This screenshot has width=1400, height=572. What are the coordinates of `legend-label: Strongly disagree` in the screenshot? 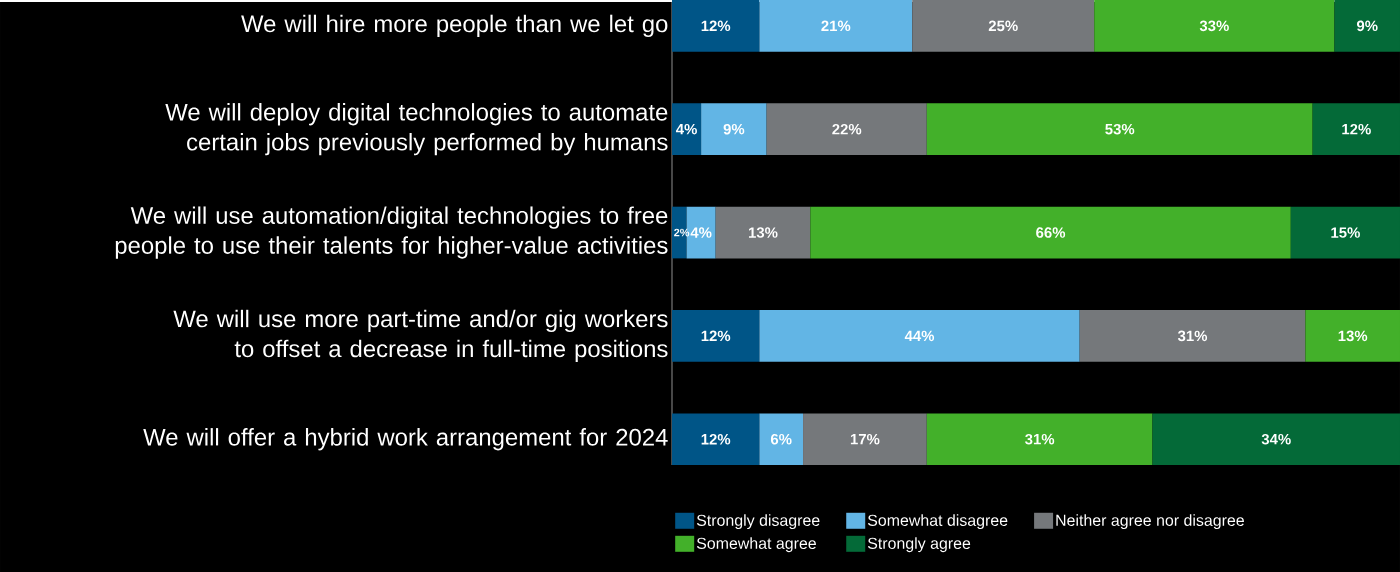 It's located at (758, 522).